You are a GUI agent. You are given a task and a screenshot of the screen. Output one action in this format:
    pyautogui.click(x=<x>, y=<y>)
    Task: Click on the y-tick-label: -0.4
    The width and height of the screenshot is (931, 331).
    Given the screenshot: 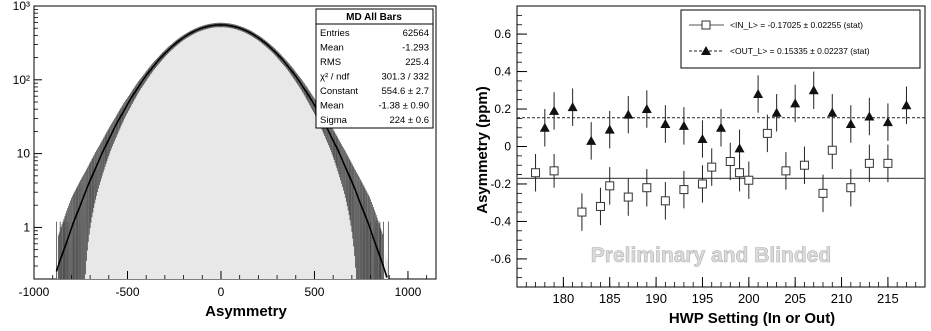 What is the action you would take?
    pyautogui.click(x=500, y=221)
    